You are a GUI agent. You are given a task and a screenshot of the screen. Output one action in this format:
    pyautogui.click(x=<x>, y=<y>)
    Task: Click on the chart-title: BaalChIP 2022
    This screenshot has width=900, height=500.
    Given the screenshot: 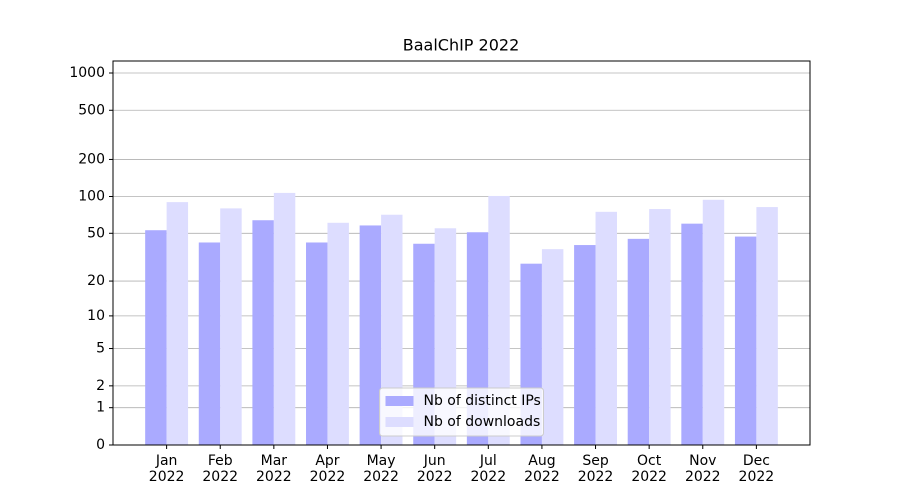 What is the action you would take?
    pyautogui.click(x=461, y=45)
    